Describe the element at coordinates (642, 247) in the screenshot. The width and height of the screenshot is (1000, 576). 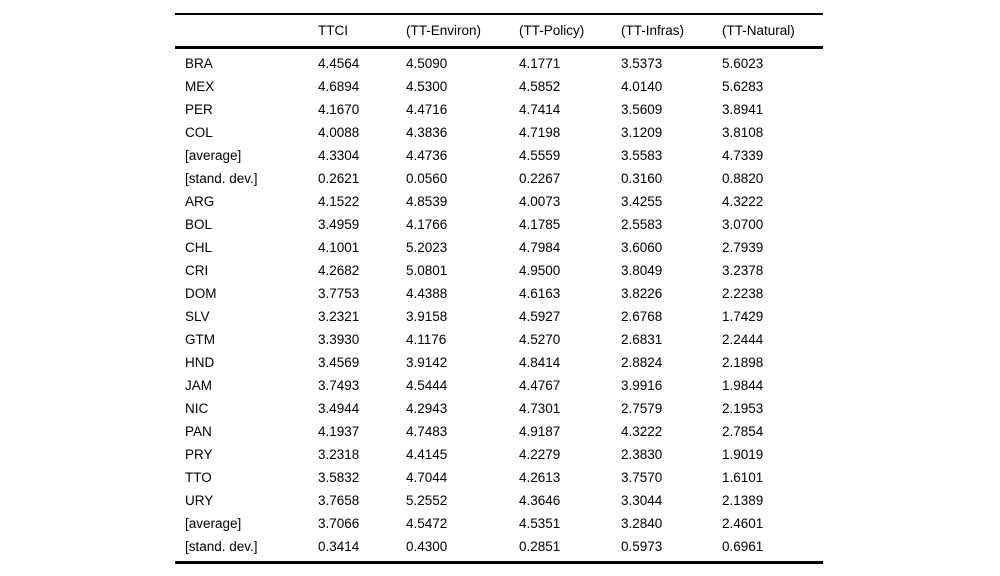
I see `cell: 3.6060` at that location.